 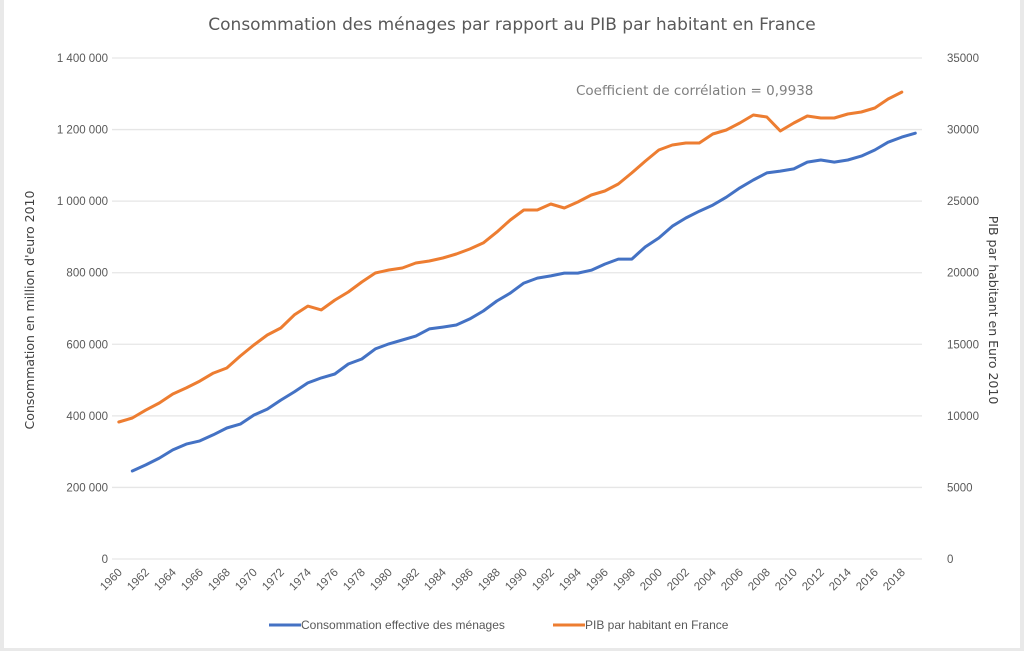 What do you see at coordinates (165, 579) in the screenshot?
I see `x-tick-label: 1964` at bounding box center [165, 579].